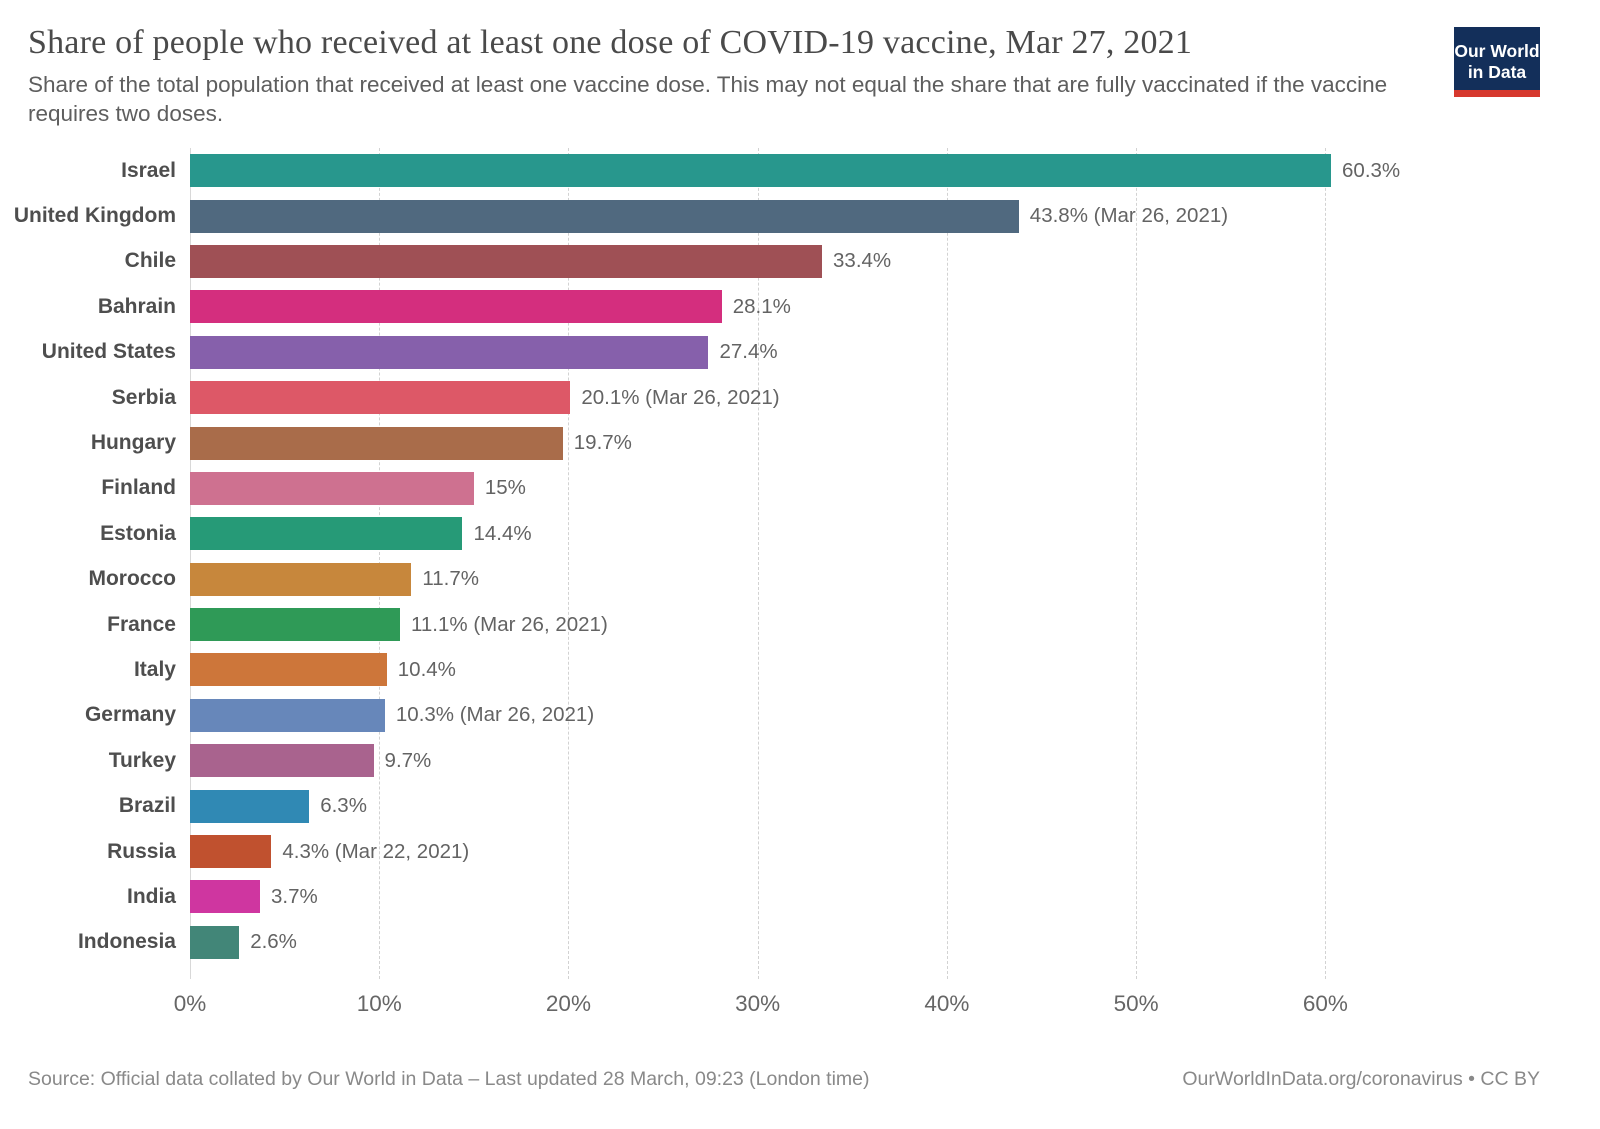 The height and width of the screenshot is (1129, 1600). What do you see at coordinates (875, 942) in the screenshot?
I see `row-plot: 2.6%` at bounding box center [875, 942].